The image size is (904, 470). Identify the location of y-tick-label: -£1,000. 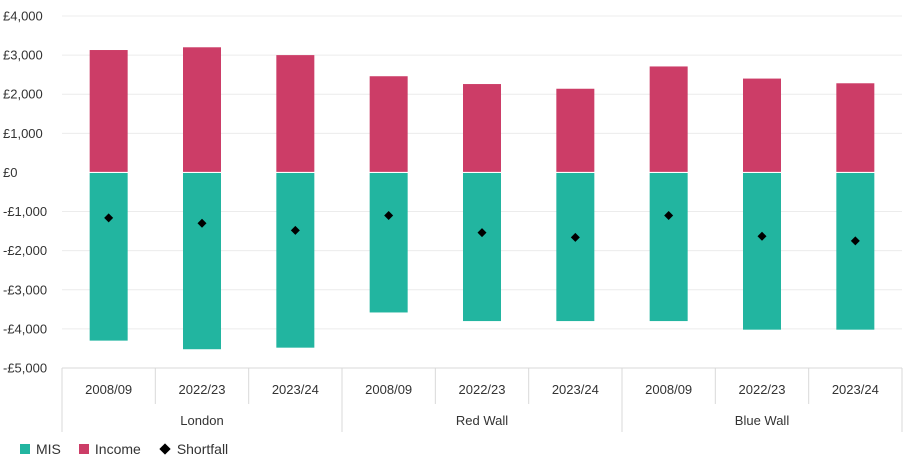
(25, 211).